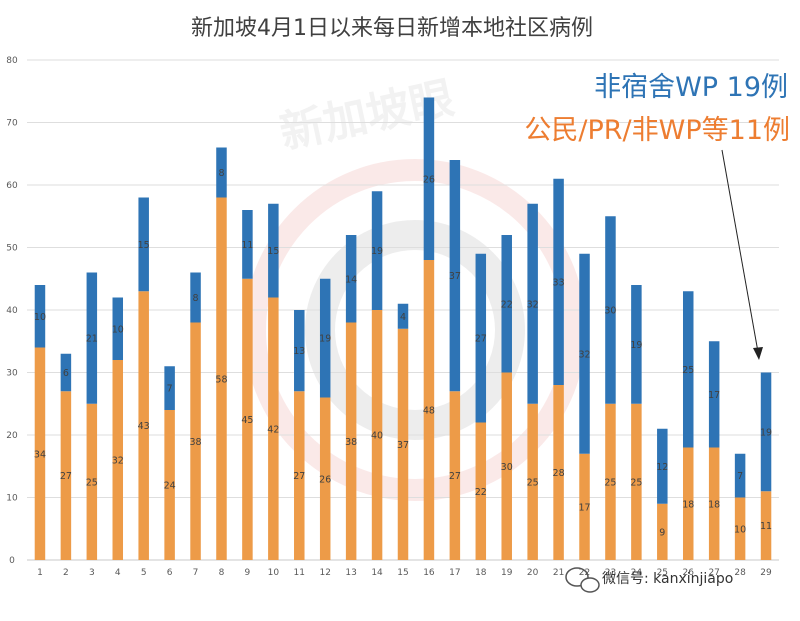 The height and width of the screenshot is (621, 800). What do you see at coordinates (392, 28) in the screenshot?
I see `chart-title: 新加坡4月1日以来每日新增本地社区病例` at bounding box center [392, 28].